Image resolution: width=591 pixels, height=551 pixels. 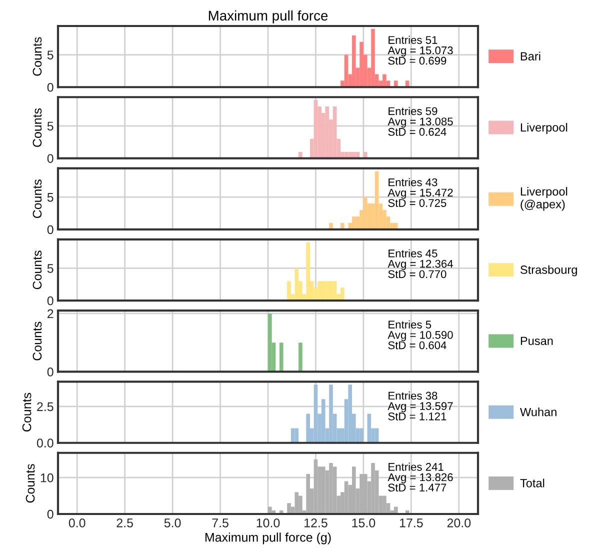 I want to click on annotation: Entries 241 Avg = 13.826 StD = 1.477, so click(x=420, y=477).